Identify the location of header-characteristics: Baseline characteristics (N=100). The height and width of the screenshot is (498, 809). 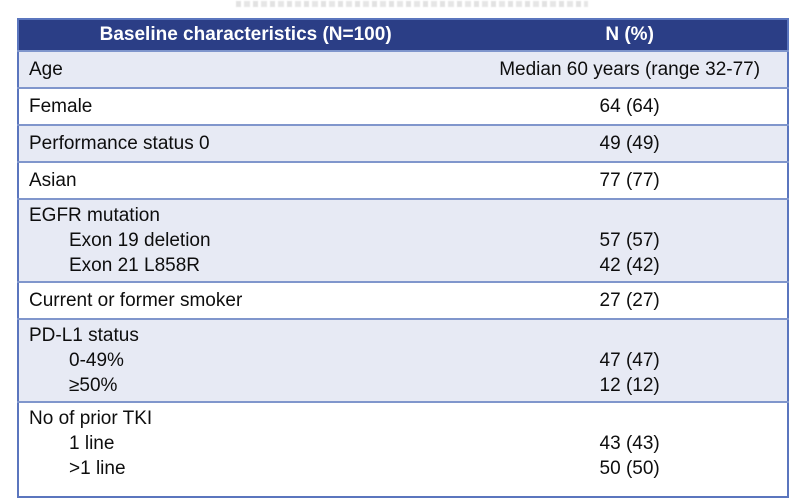
(245, 35).